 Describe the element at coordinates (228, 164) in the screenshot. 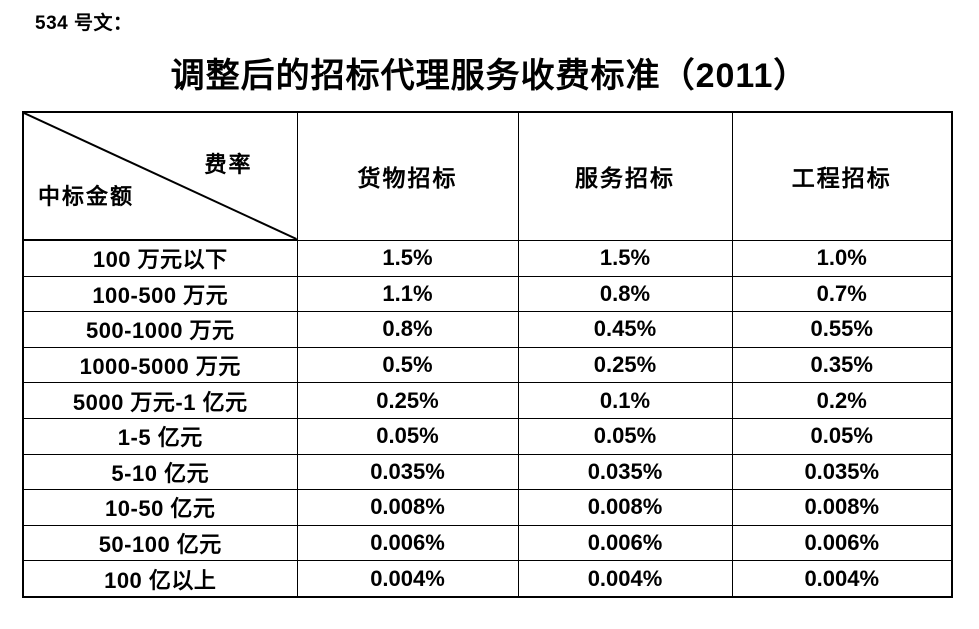

I see `corner-label-rate: 费率` at that location.